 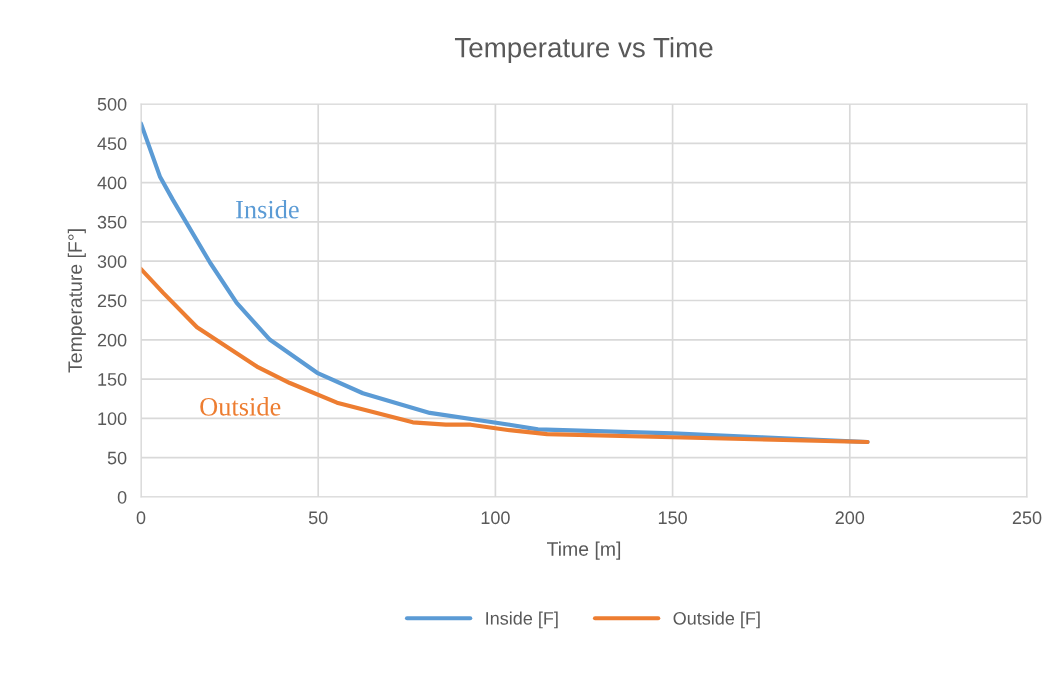 I want to click on x-tick-label: 0, so click(x=141, y=518).